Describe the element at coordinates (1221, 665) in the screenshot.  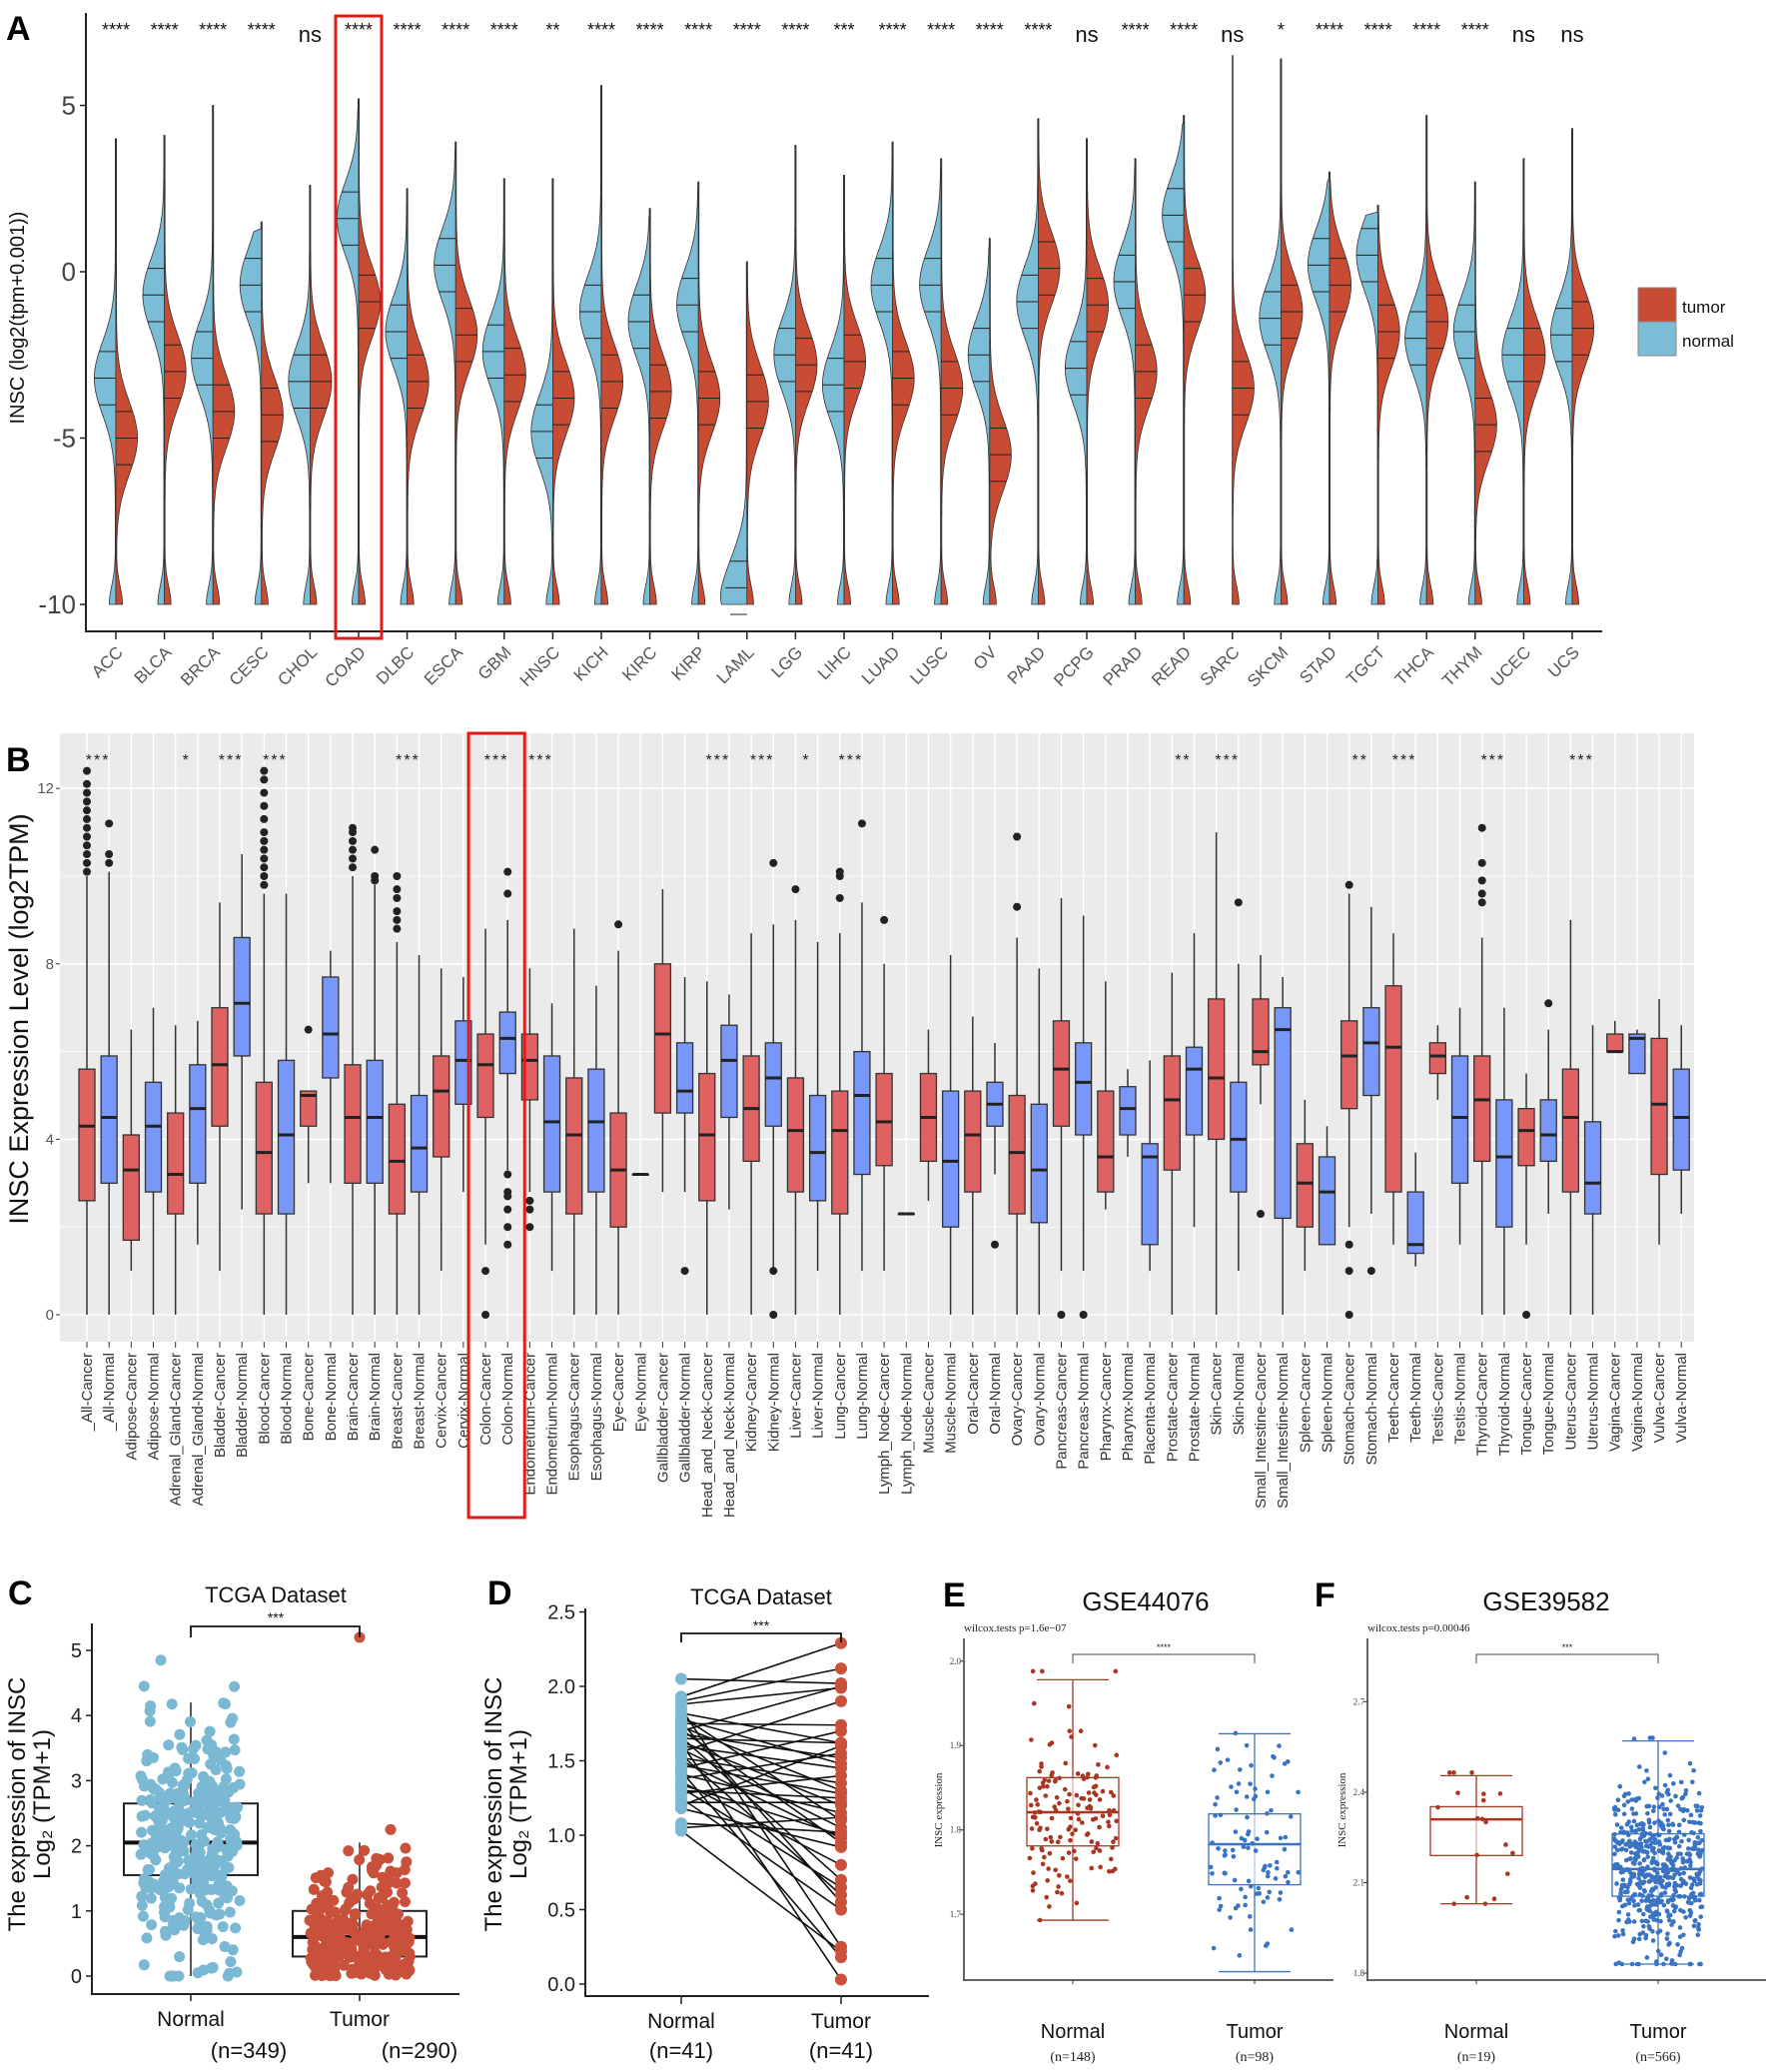
I see `x-tick-label: SARC` at that location.